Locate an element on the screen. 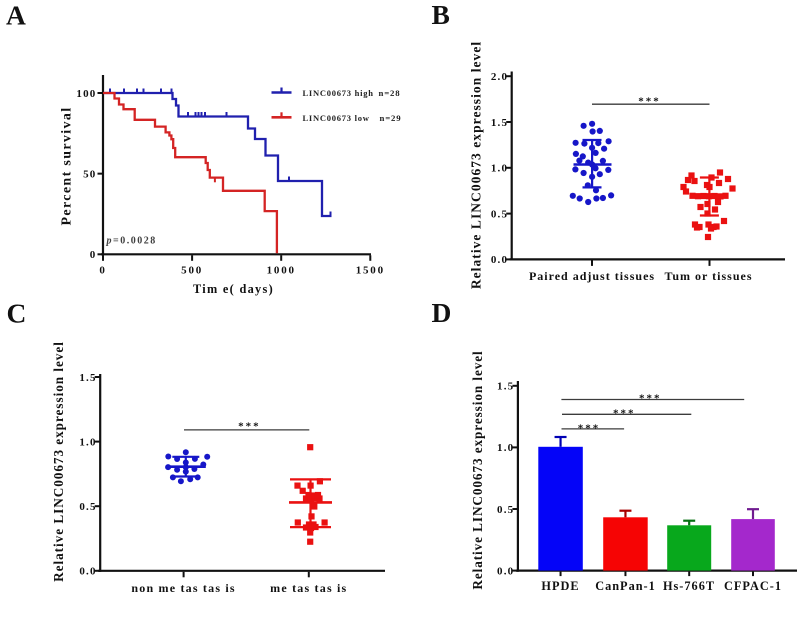 Image resolution: width=802 pixels, height=620 pixels. svg-text: Hs-766T is located at coordinates (689, 586).